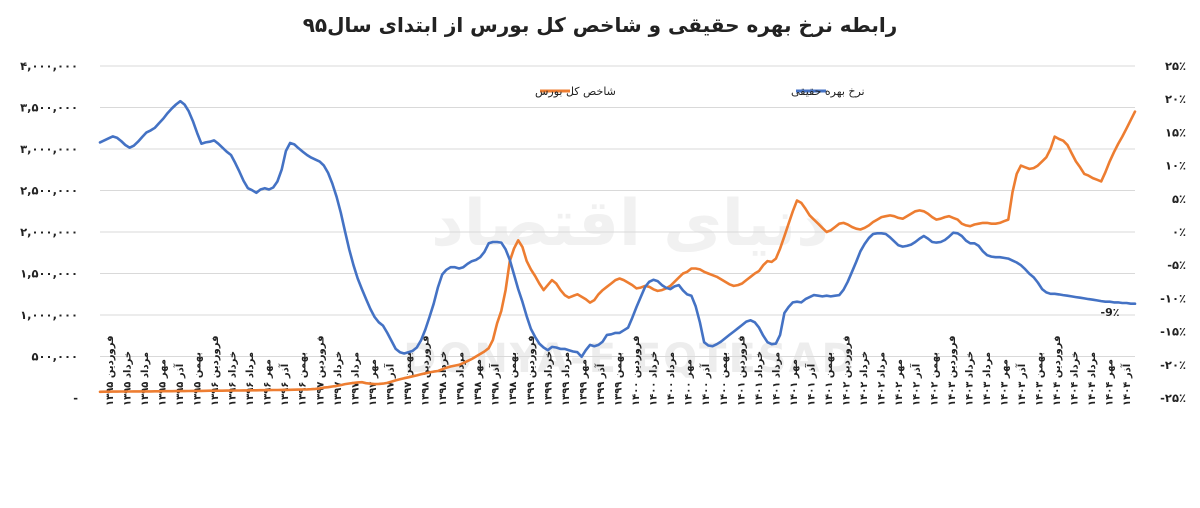  I want to click on x-tick-label: بهمن ۱۳۹۶, so click(303, 379).